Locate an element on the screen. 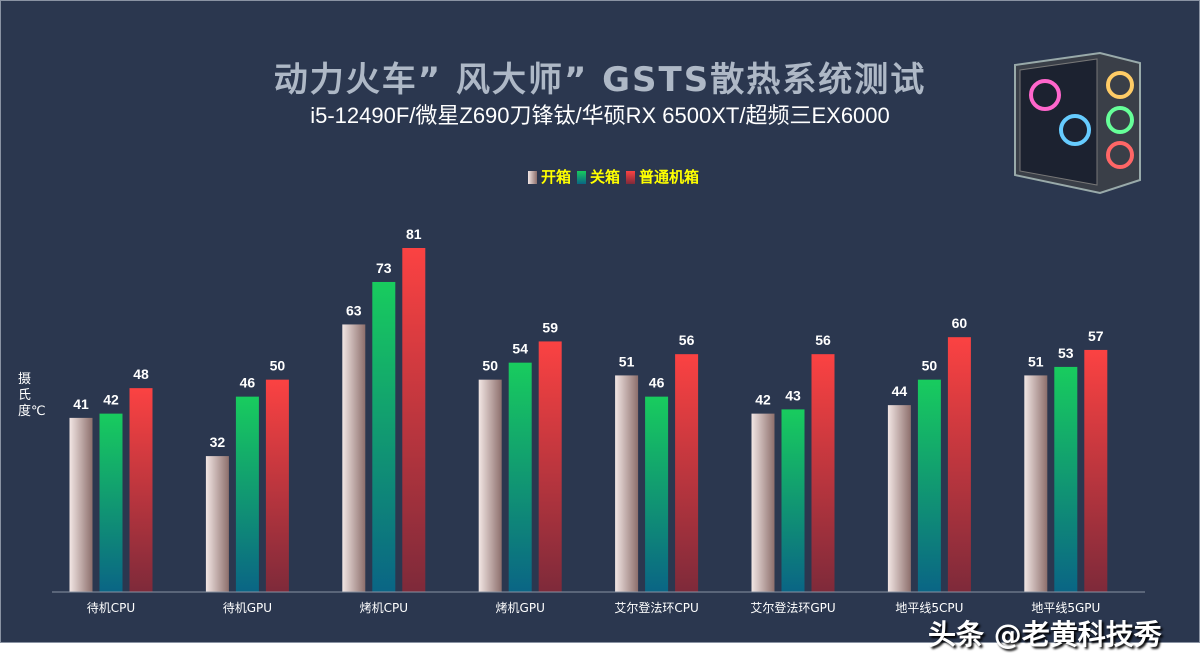 This screenshot has width=1200, height=653. data-label: 73 is located at coordinates (384, 268).